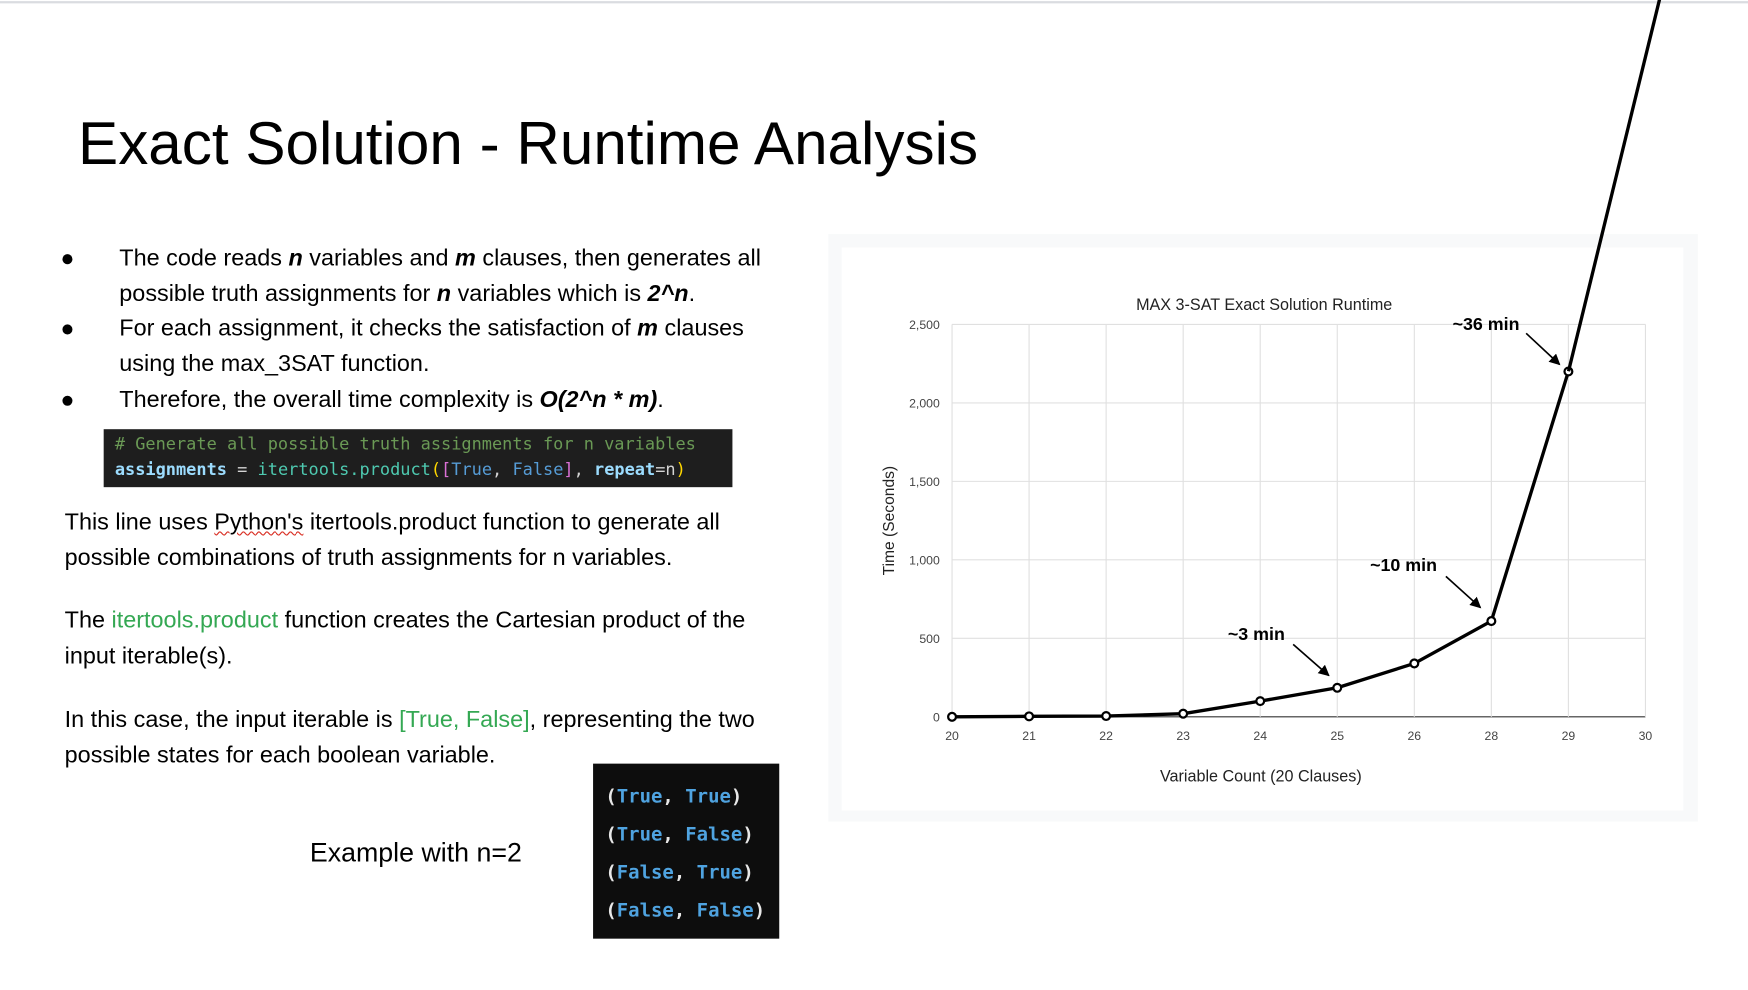 This screenshot has width=1748, height=990. Describe the element at coordinates (344, 469) in the screenshot. I see `code-token: itertools.product` at that location.